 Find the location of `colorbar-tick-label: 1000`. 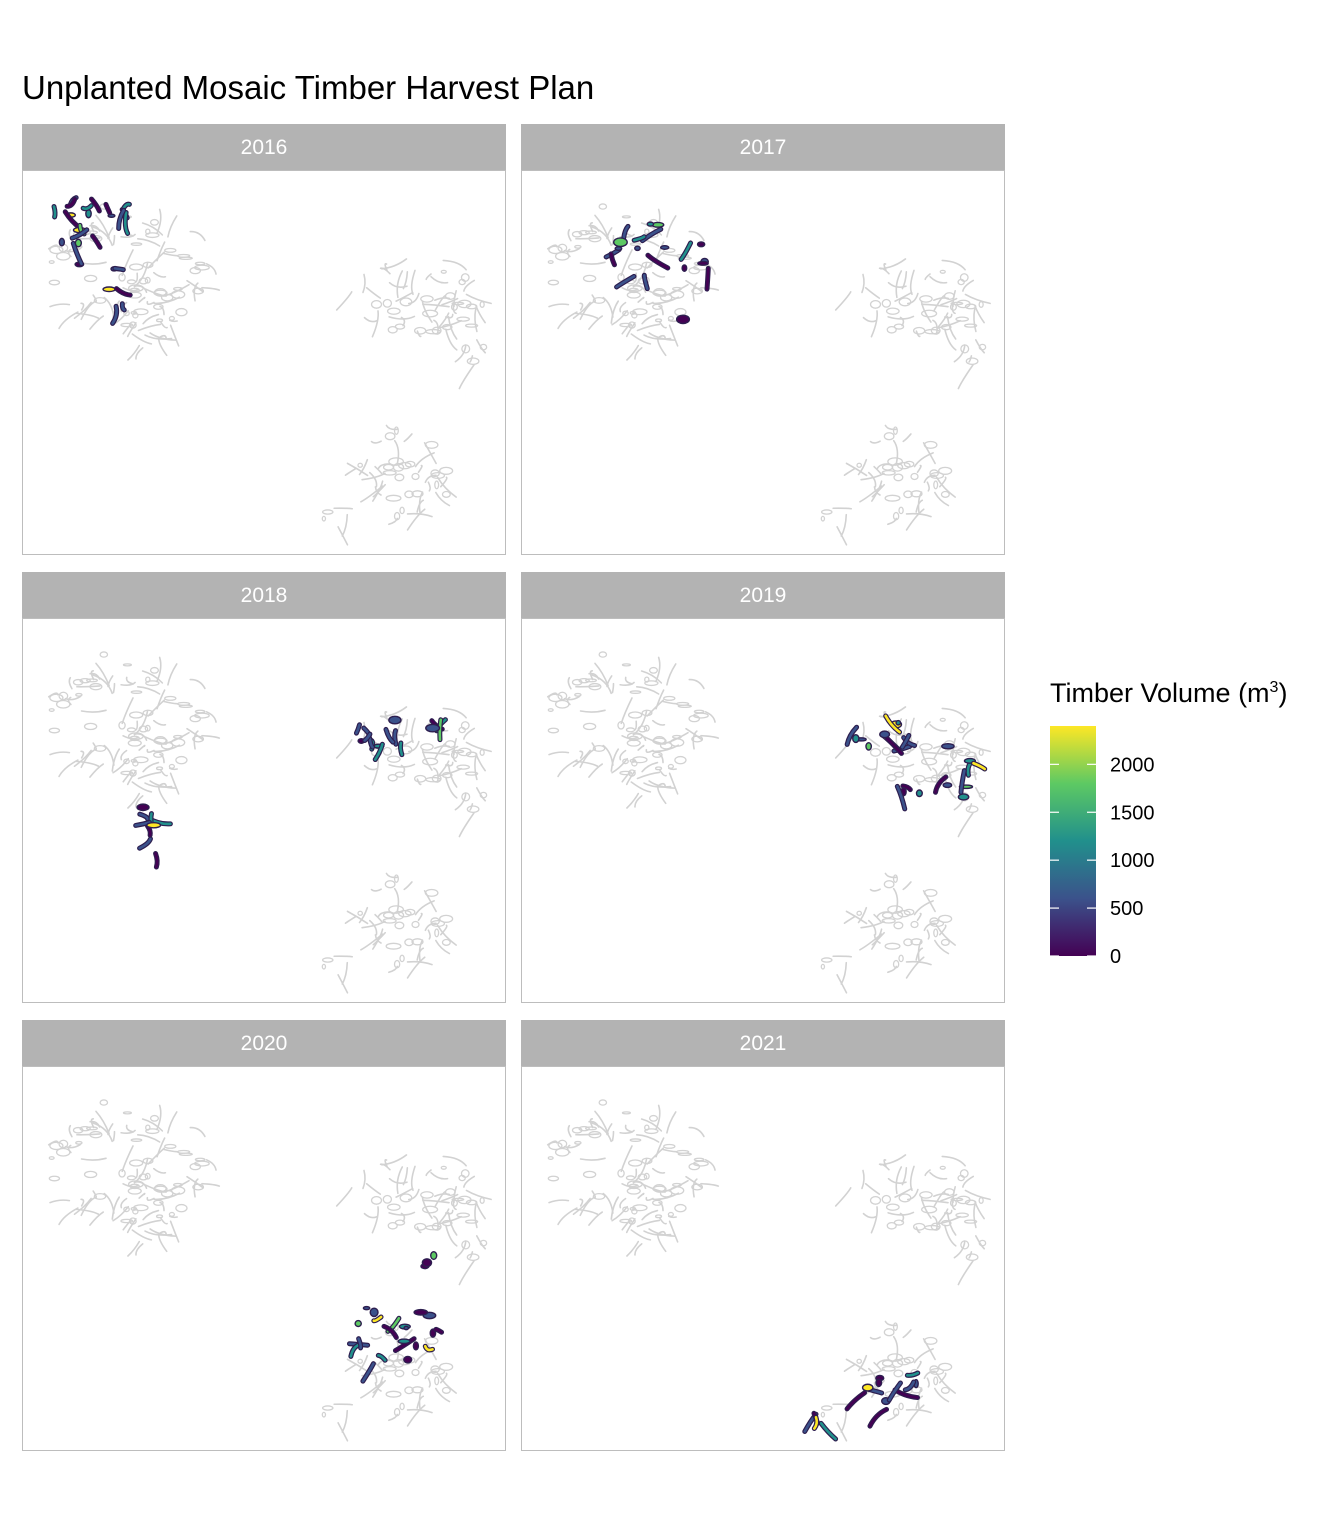

colorbar-tick-label: 1000 is located at coordinates (1132, 861).